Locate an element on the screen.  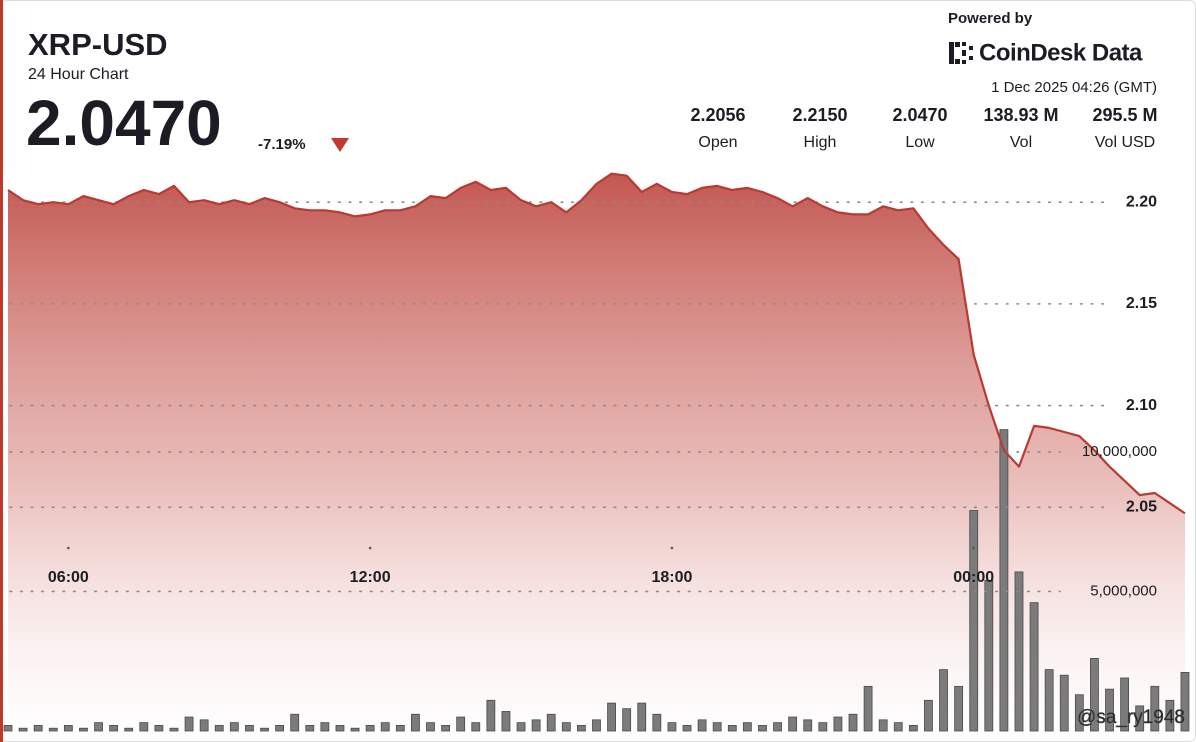
timestamp: 1 Dec 2025 04:26 (GMT) is located at coordinates (1074, 87).